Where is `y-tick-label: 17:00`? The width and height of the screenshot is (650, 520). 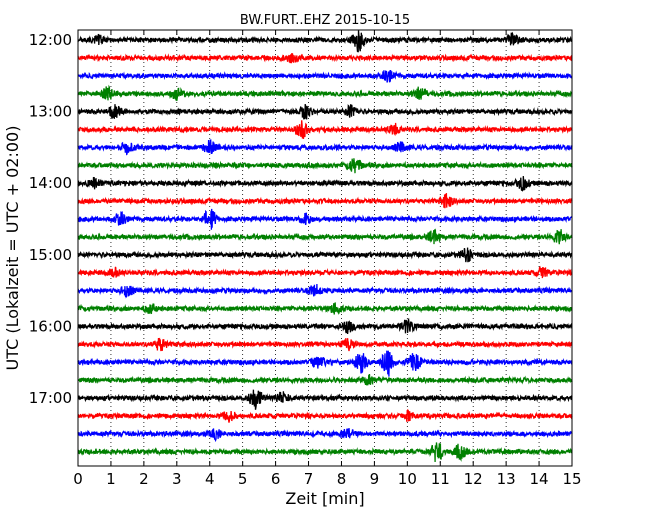
y-tick-label: 17:00 is located at coordinates (50, 398).